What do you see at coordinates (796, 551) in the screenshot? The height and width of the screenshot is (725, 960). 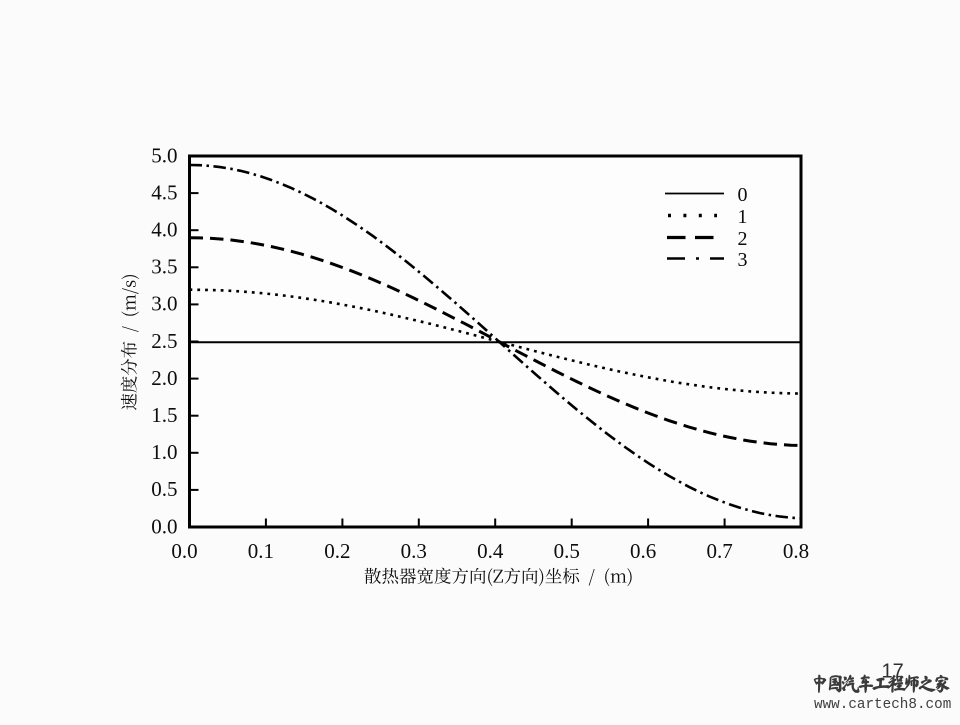 I see `svg-text: 0.8` at bounding box center [796, 551].